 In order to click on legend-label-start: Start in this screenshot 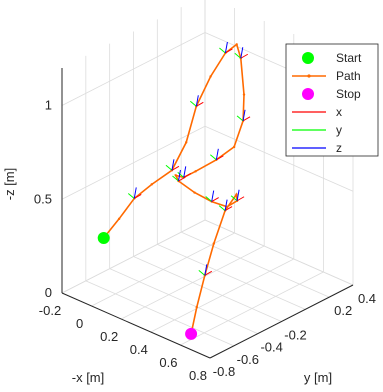, I will do `click(349, 58)`.